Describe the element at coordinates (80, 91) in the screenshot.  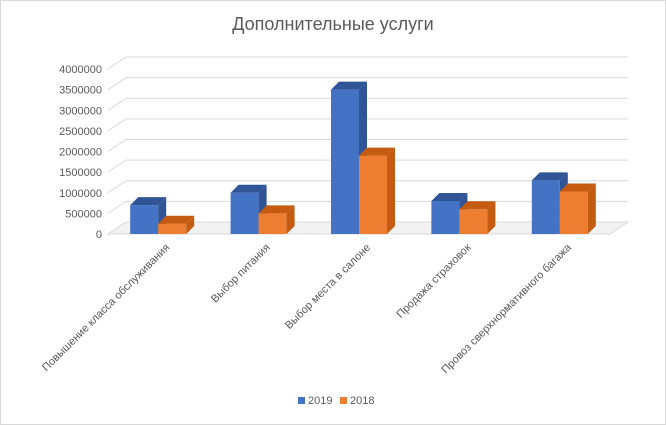
I see `y-tick-label: 3500000` at that location.